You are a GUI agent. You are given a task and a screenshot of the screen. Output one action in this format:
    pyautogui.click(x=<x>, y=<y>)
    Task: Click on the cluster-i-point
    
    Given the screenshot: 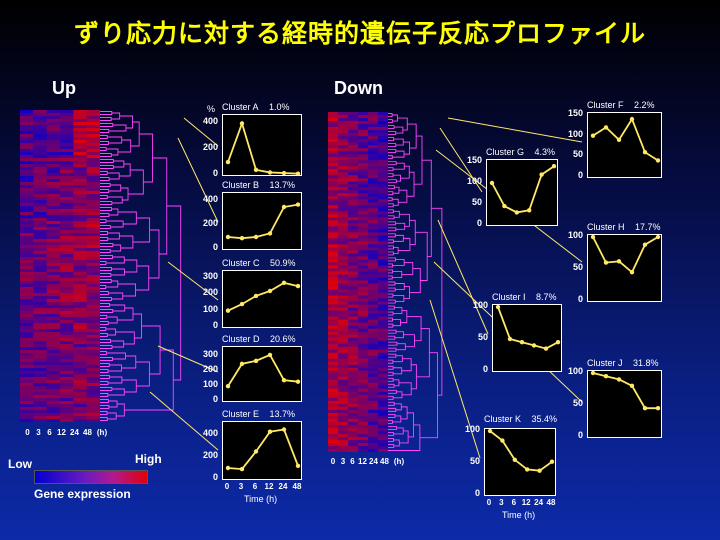 What is the action you would take?
    pyautogui.click(x=558, y=342)
    